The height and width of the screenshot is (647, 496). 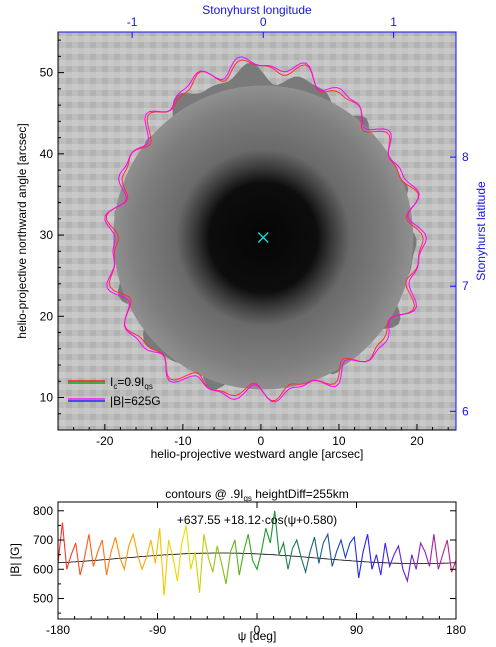 What do you see at coordinates (357, 630) in the screenshot?
I see `profile-x-tick-label: 90` at bounding box center [357, 630].